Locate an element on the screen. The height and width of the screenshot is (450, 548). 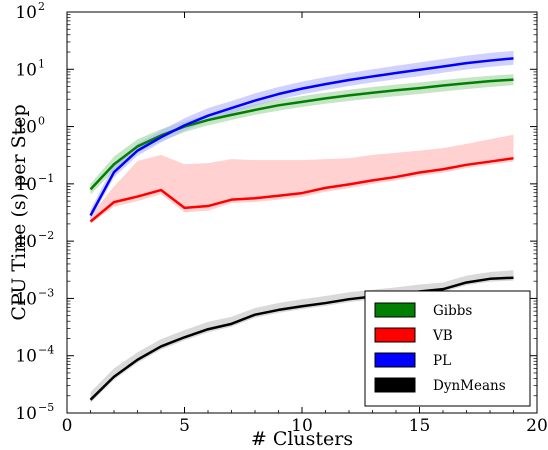
y-tick-exponent: −5 is located at coordinates (46, 407).